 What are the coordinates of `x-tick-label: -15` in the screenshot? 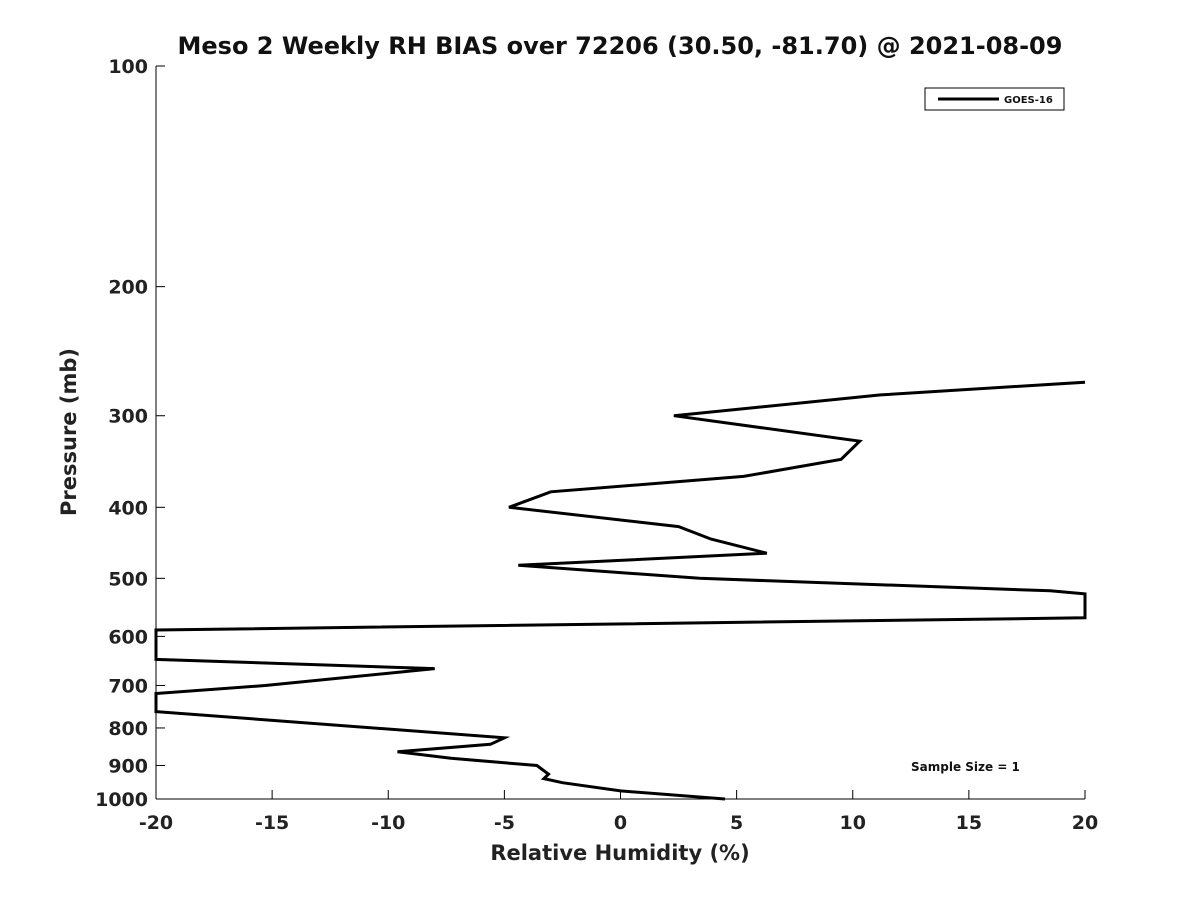 It's located at (272, 823).